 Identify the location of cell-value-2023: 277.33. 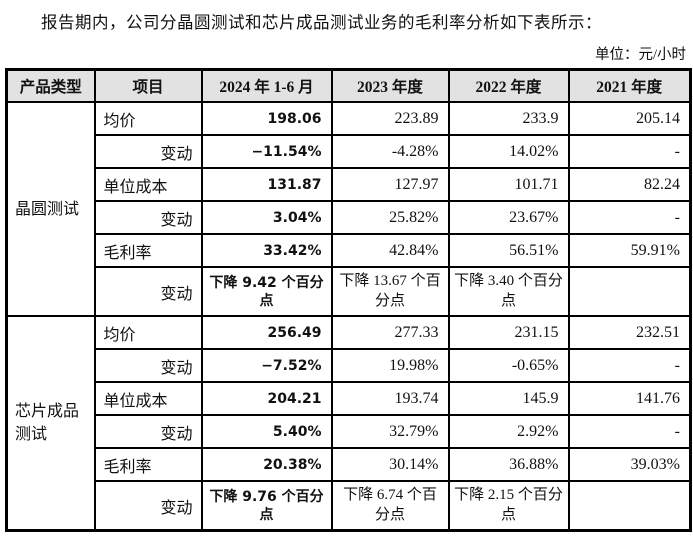
(390, 333).